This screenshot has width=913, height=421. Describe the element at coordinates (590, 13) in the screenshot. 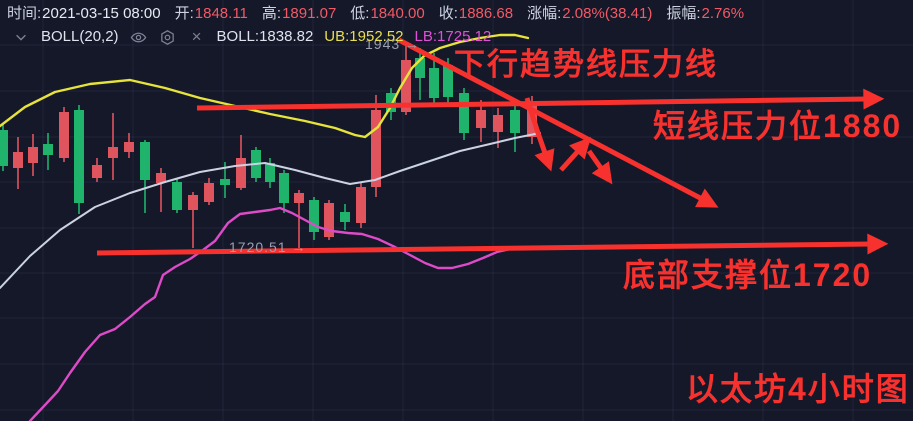

I see `bar-change: 涨幅:2.08%(38.41)` at that location.